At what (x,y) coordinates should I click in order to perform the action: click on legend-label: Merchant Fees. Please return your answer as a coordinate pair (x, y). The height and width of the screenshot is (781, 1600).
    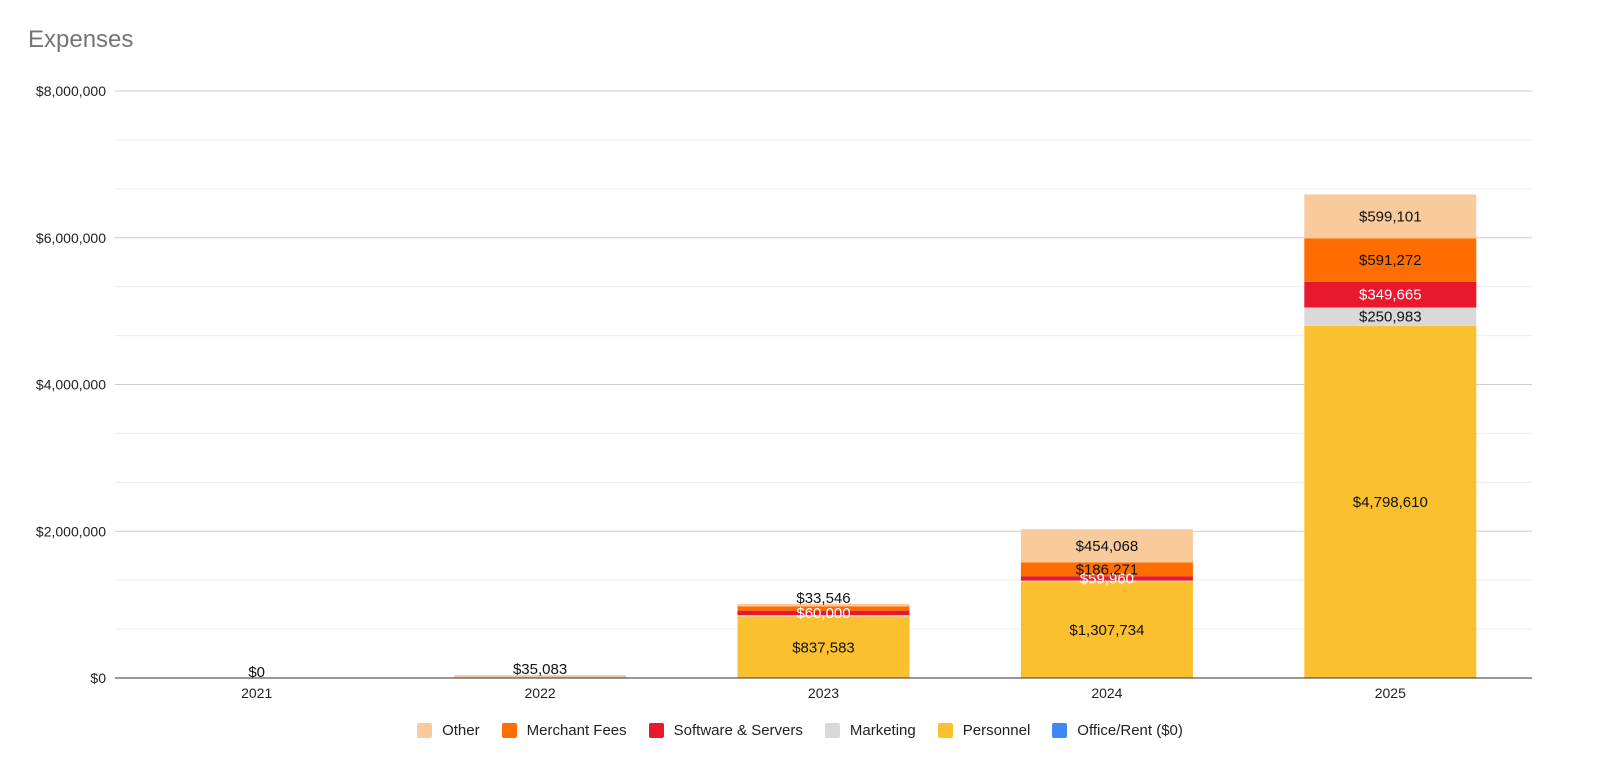
    Looking at the image, I should click on (576, 730).